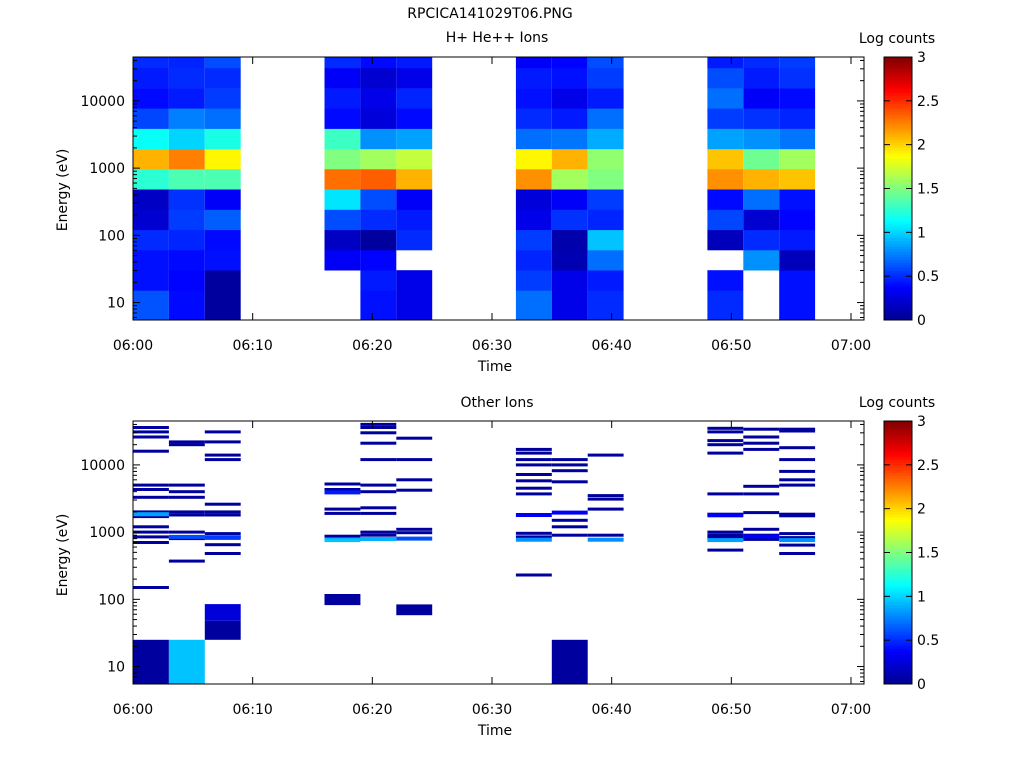 This screenshot has width=1024, height=768. I want to click on x-tick-label: 06:30, so click(492, 346).